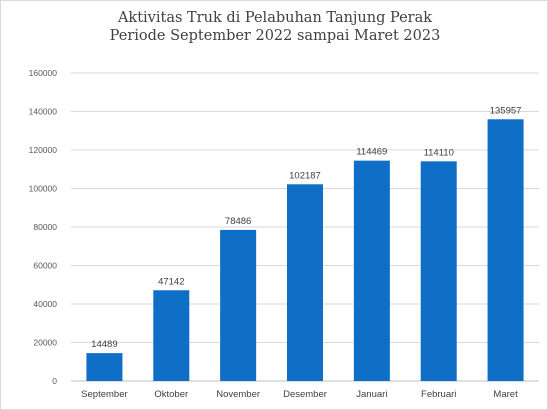  What do you see at coordinates (238, 305) in the screenshot?
I see `bar-november` at bounding box center [238, 305].